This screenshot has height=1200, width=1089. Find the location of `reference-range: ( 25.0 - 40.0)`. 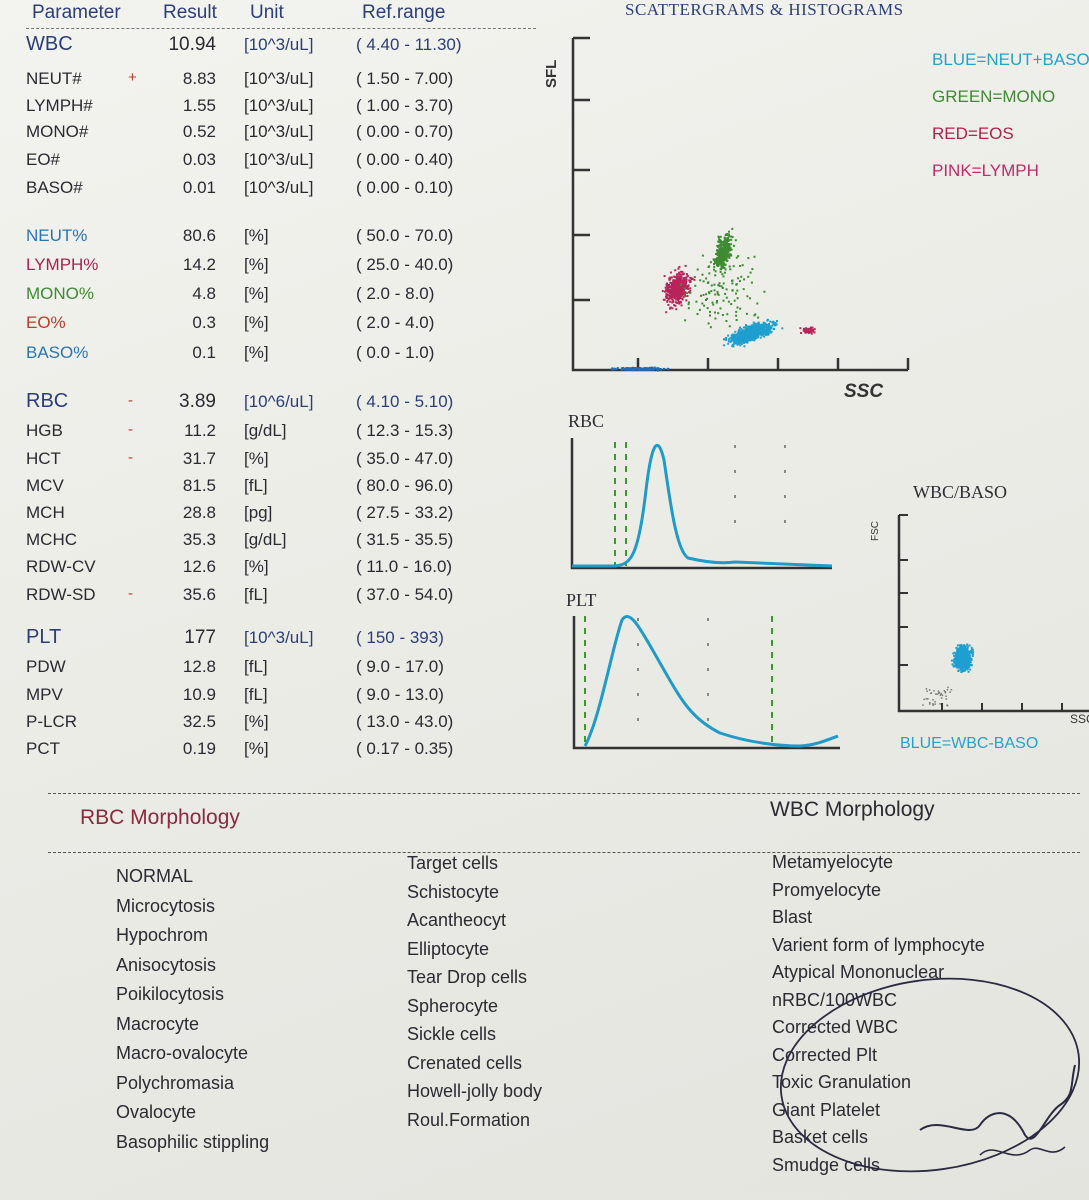

reference-range: ( 25.0 - 40.0) is located at coordinates (405, 264).